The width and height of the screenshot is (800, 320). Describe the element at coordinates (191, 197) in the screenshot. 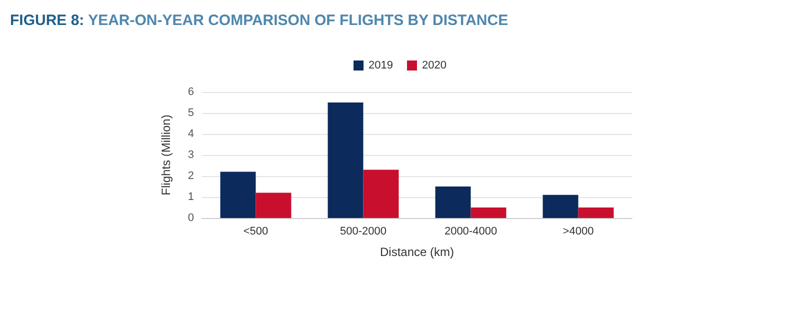

I see `y-tick-label: 1` at that location.